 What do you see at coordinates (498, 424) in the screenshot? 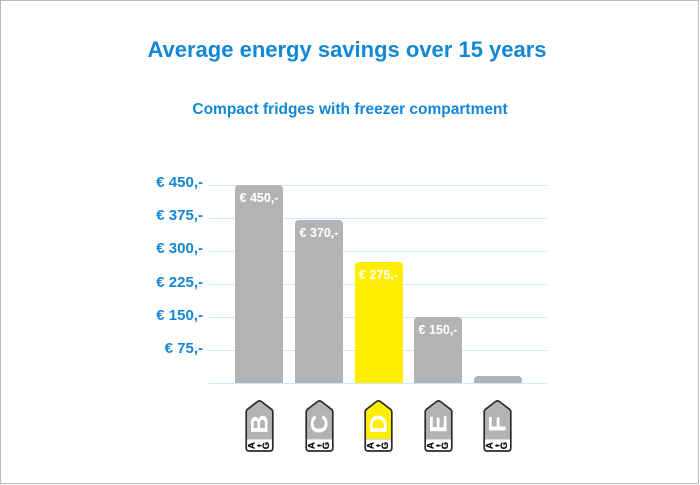
I see `svg-text: F` at bounding box center [498, 424].